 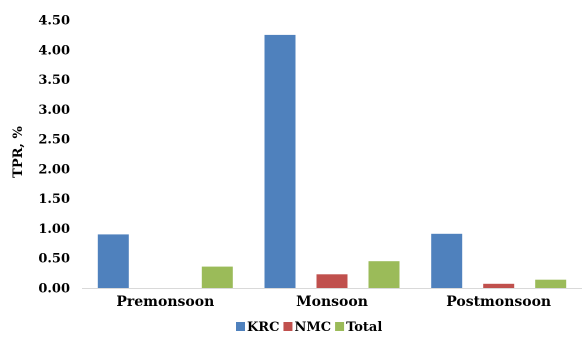 I want to click on bar-krc-postmonsoon, so click(x=447, y=260).